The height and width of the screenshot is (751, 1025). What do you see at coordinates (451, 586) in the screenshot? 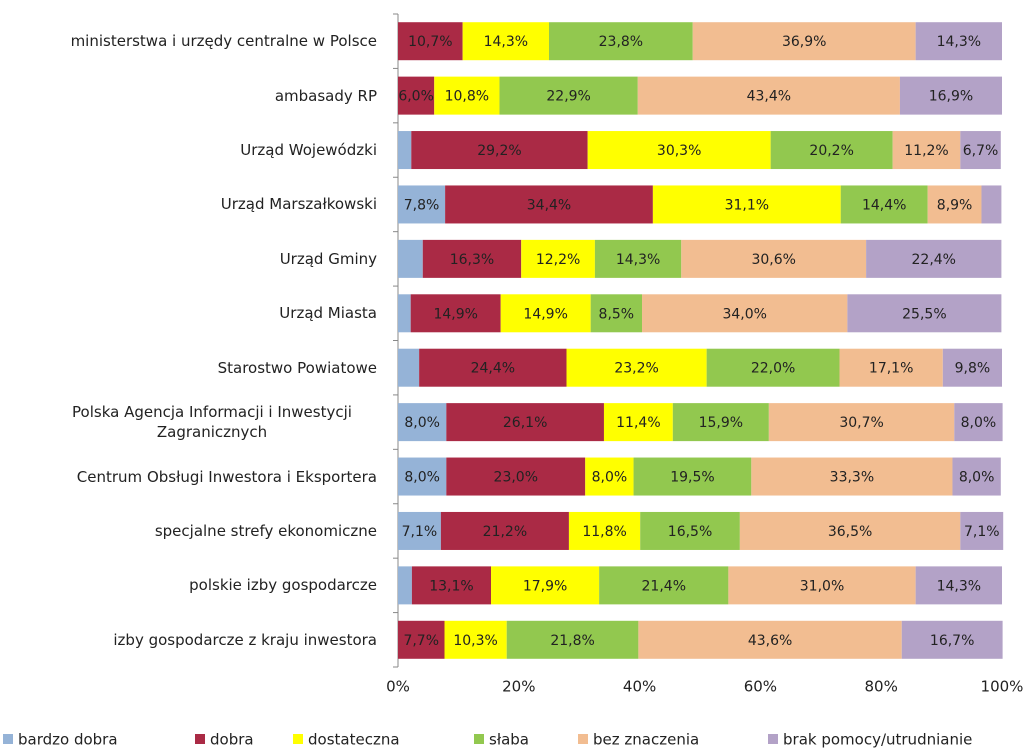
I see `data-label: 13,1%` at bounding box center [451, 586].